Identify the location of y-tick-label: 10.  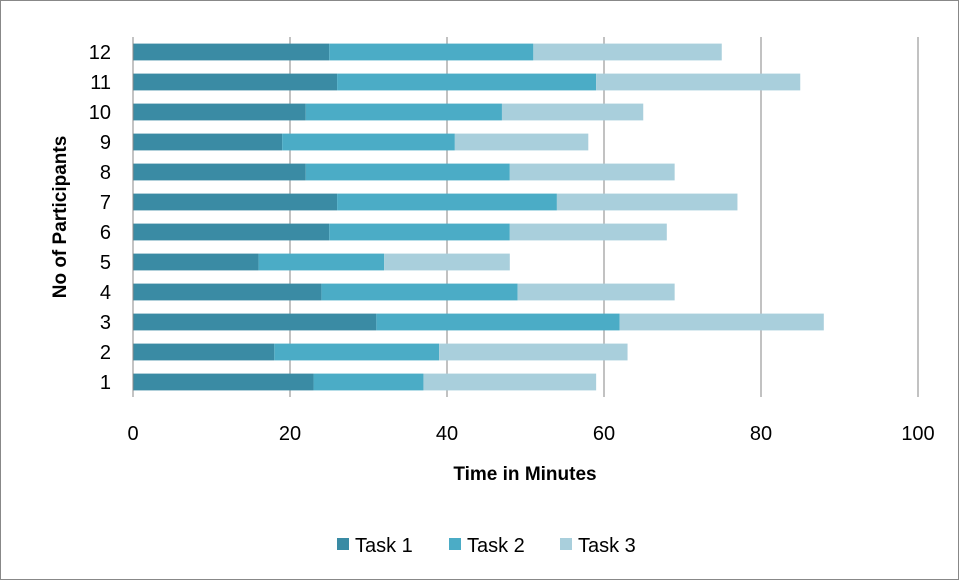
(100, 113).